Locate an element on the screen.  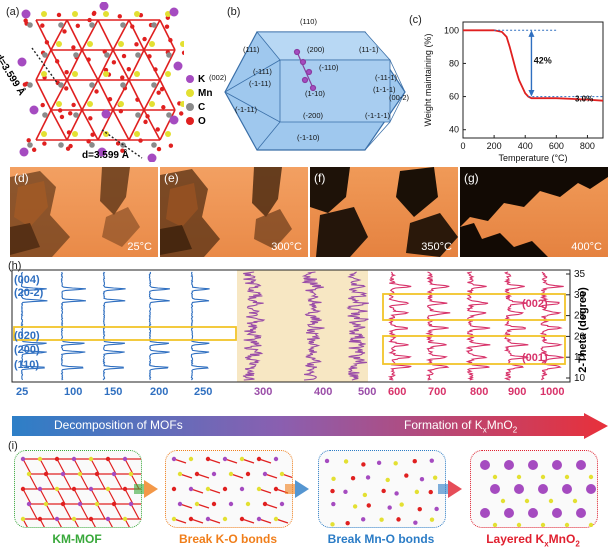
facet-label: (1-10) is located at coordinates (315, 93).